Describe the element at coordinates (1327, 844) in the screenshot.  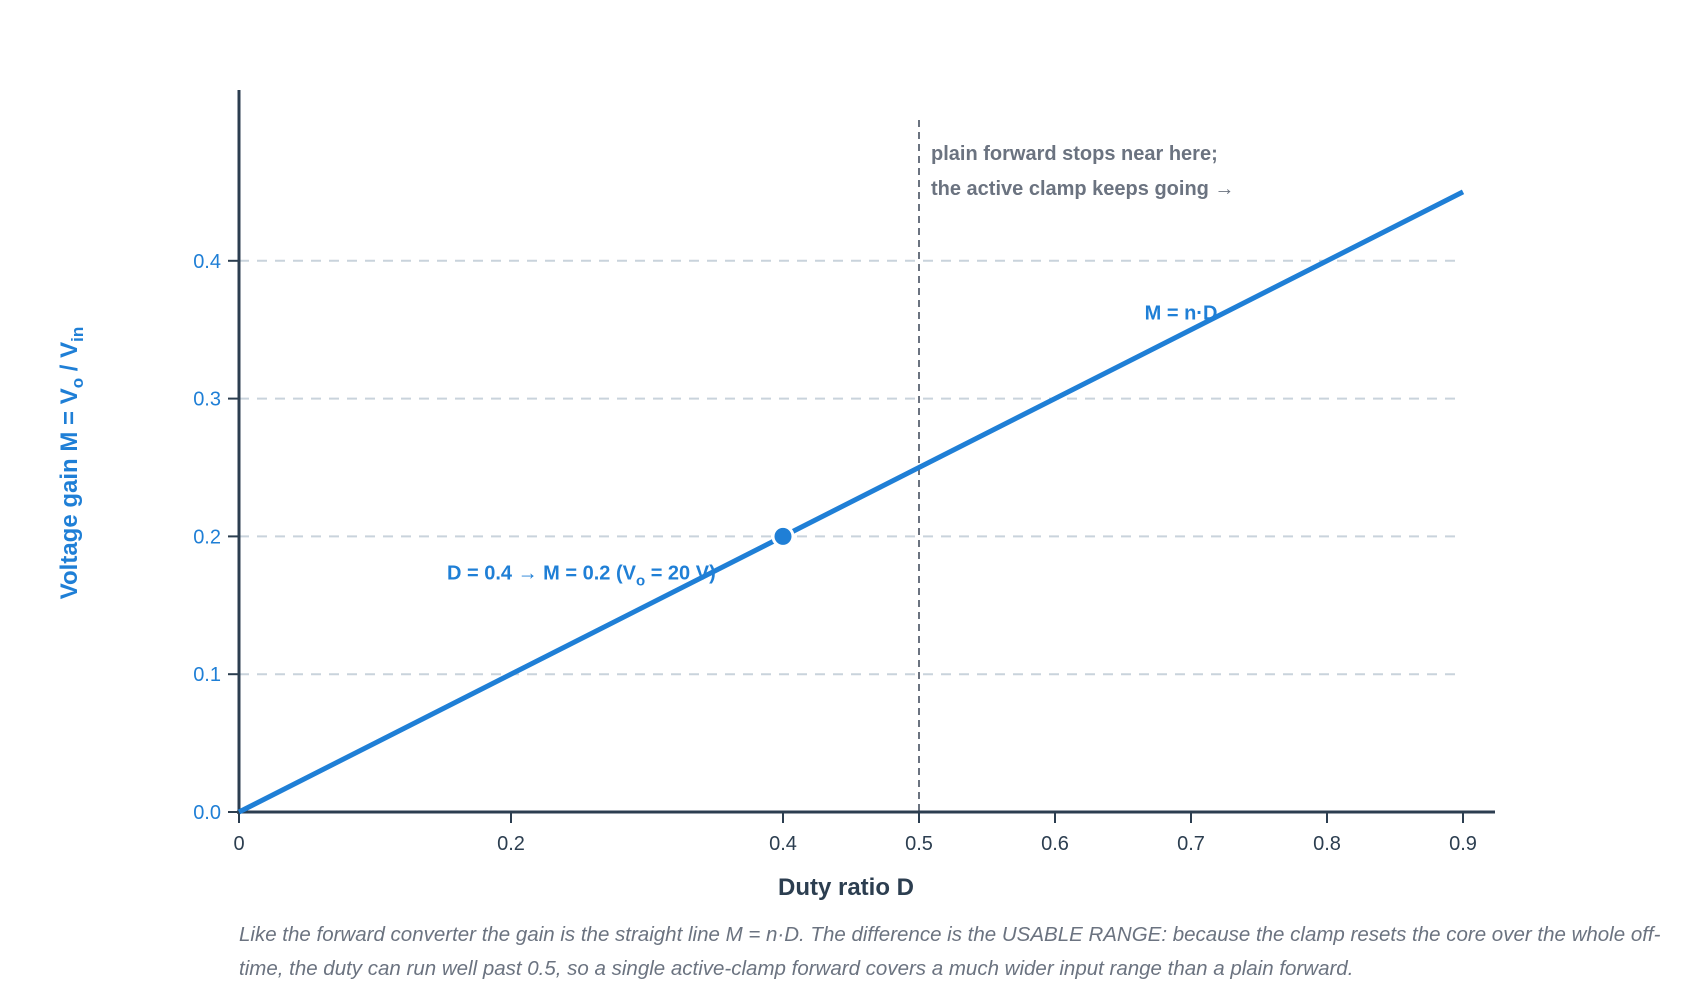
I see `x-tick-label: 0.8` at that location.